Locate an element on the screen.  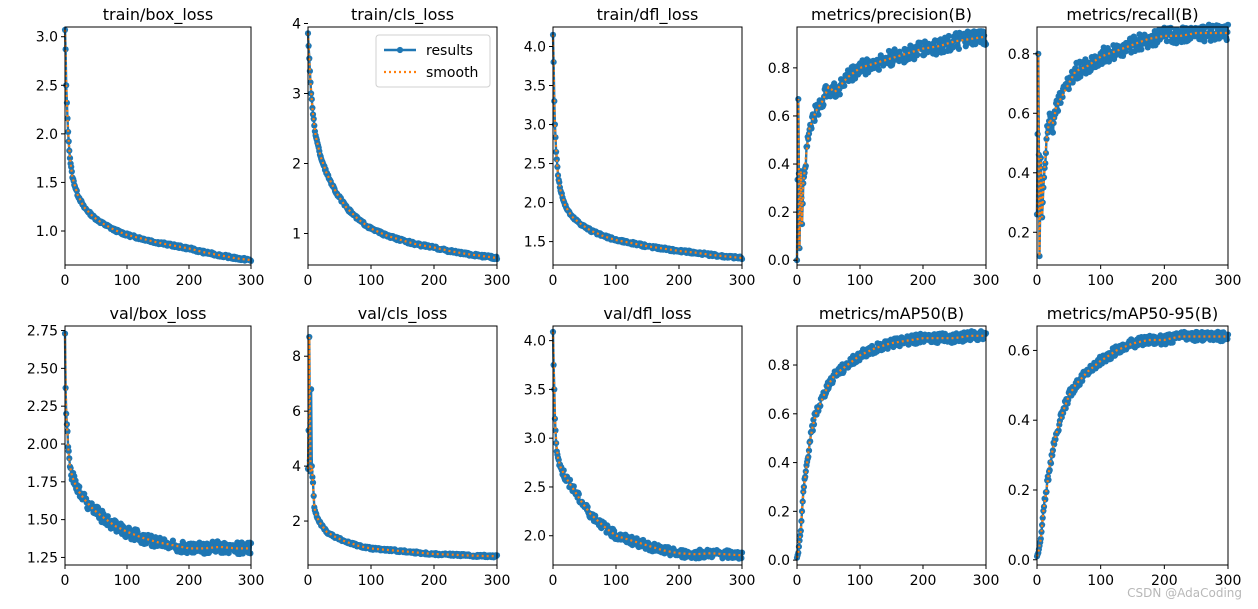
y-tick-label: 1.75 is located at coordinates (42, 483).